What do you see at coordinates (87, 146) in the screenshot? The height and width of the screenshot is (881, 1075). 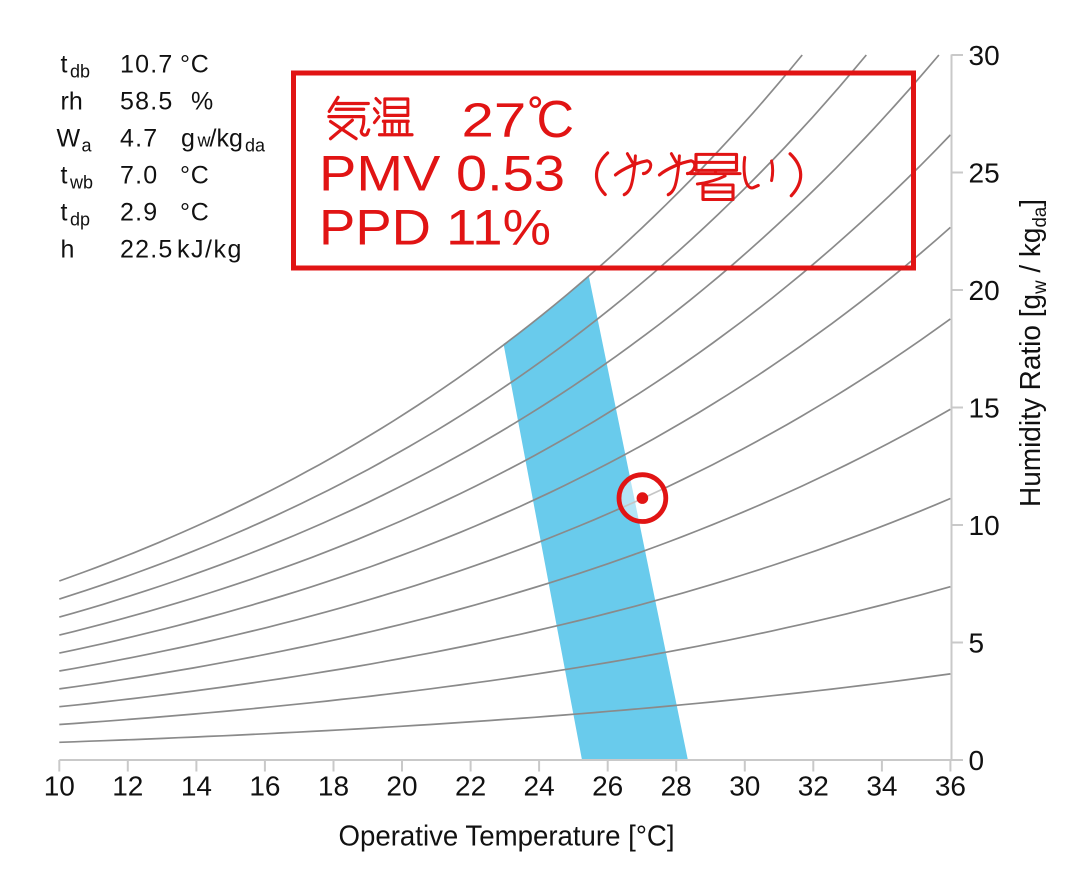 I see `svg-text: a` at bounding box center [87, 146].